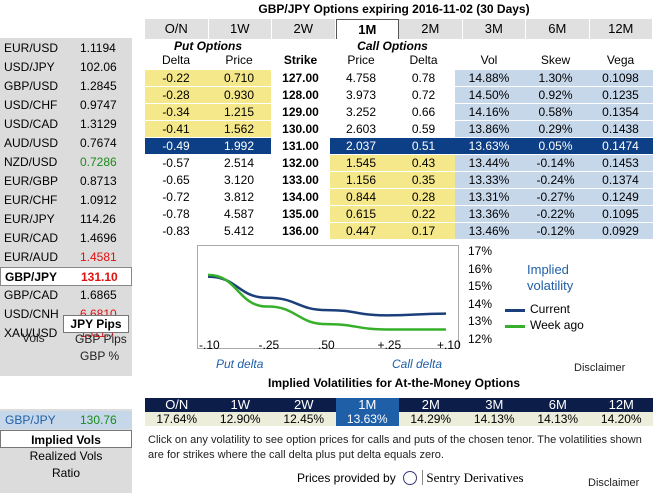  Describe the element at coordinates (361, 163) in the screenshot. I see `cell-call-price: 1.545` at that location.